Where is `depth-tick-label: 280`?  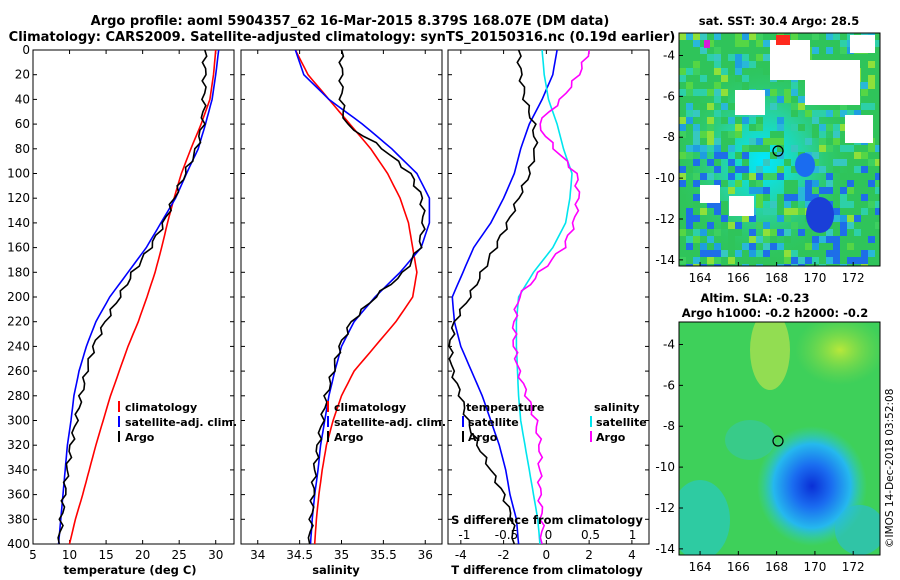
depth-tick-label: 280 is located at coordinates (18, 396).